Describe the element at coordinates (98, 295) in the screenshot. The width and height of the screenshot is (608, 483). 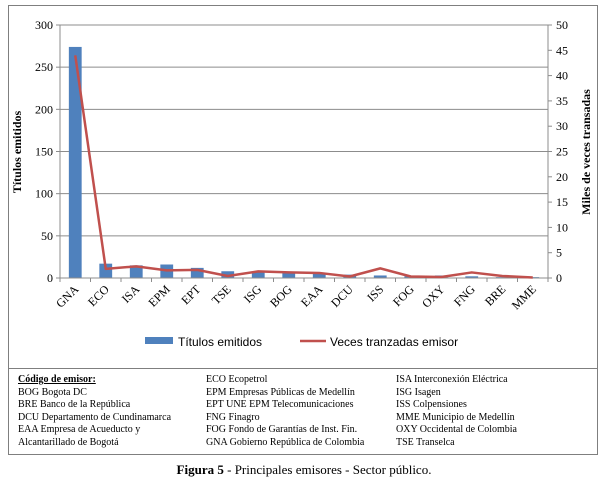
I see `x-tick-label: ECO` at that location.